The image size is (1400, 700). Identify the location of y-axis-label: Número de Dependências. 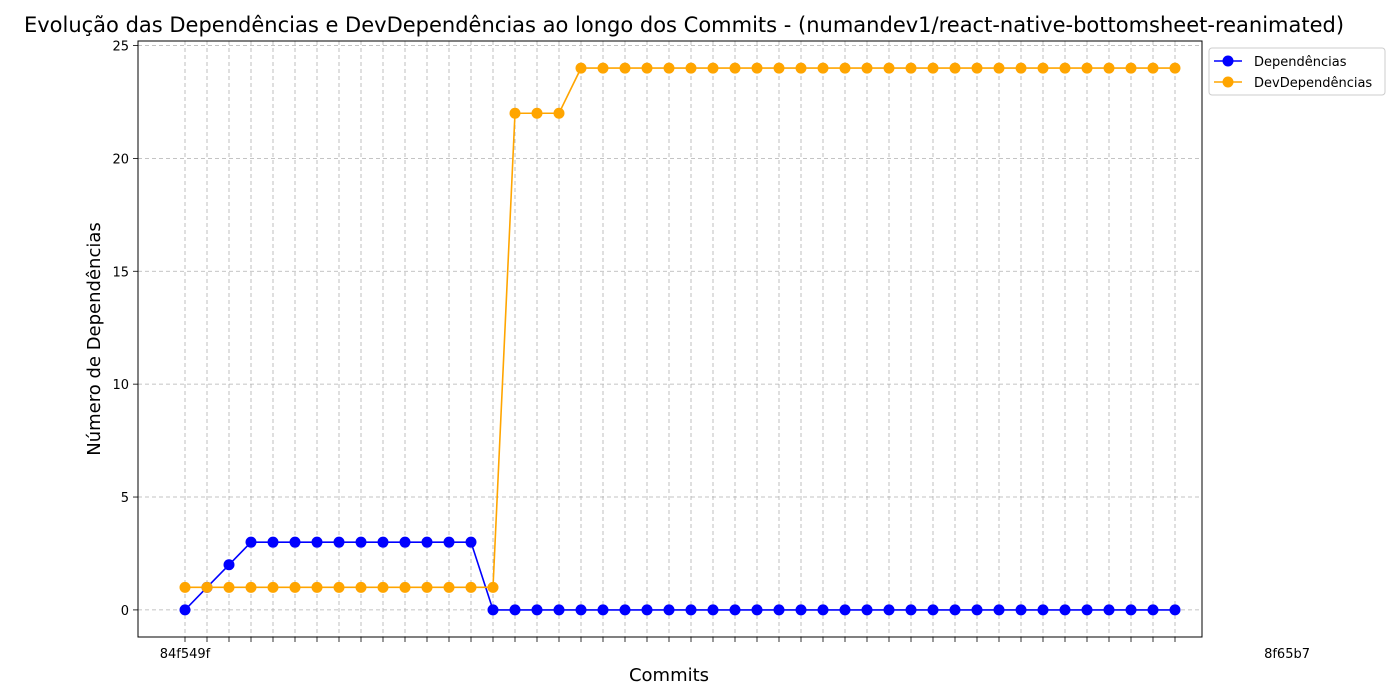
(94, 339).